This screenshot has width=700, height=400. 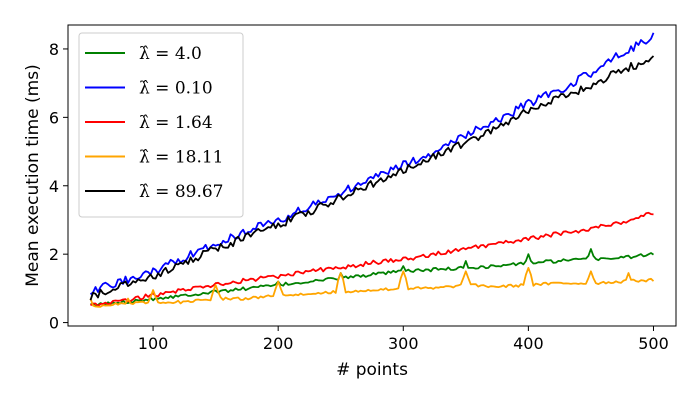 I want to click on legend-label: λ̂ = 4.0, so click(x=170, y=54).